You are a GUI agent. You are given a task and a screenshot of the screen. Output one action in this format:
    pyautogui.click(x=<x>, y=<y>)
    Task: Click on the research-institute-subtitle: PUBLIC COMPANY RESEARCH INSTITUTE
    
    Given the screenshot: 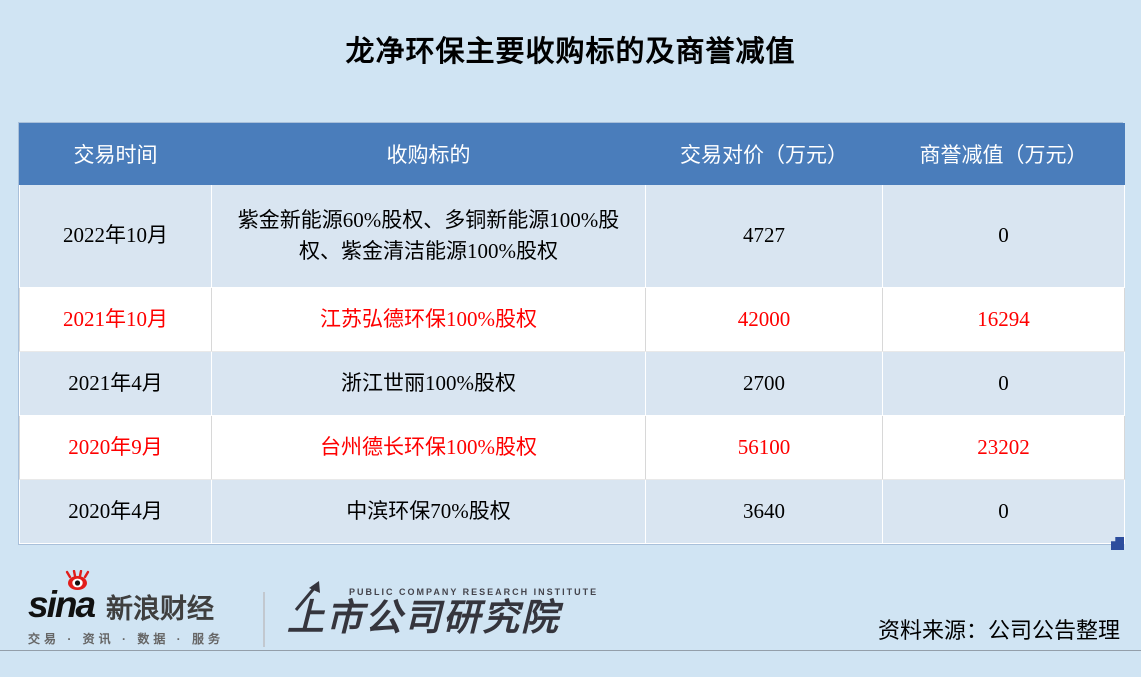 What is the action you would take?
    pyautogui.click(x=474, y=592)
    